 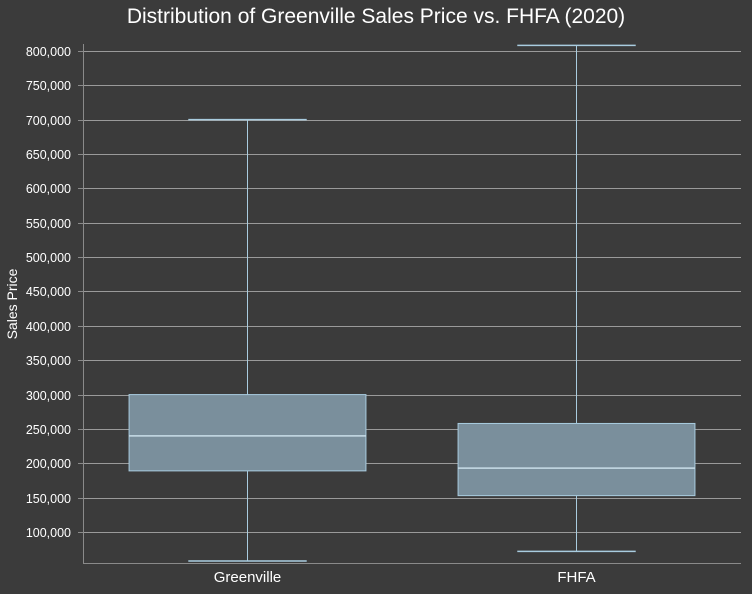 What do you see at coordinates (48, 533) in the screenshot?
I see `y-tick-label: 100,000` at bounding box center [48, 533].